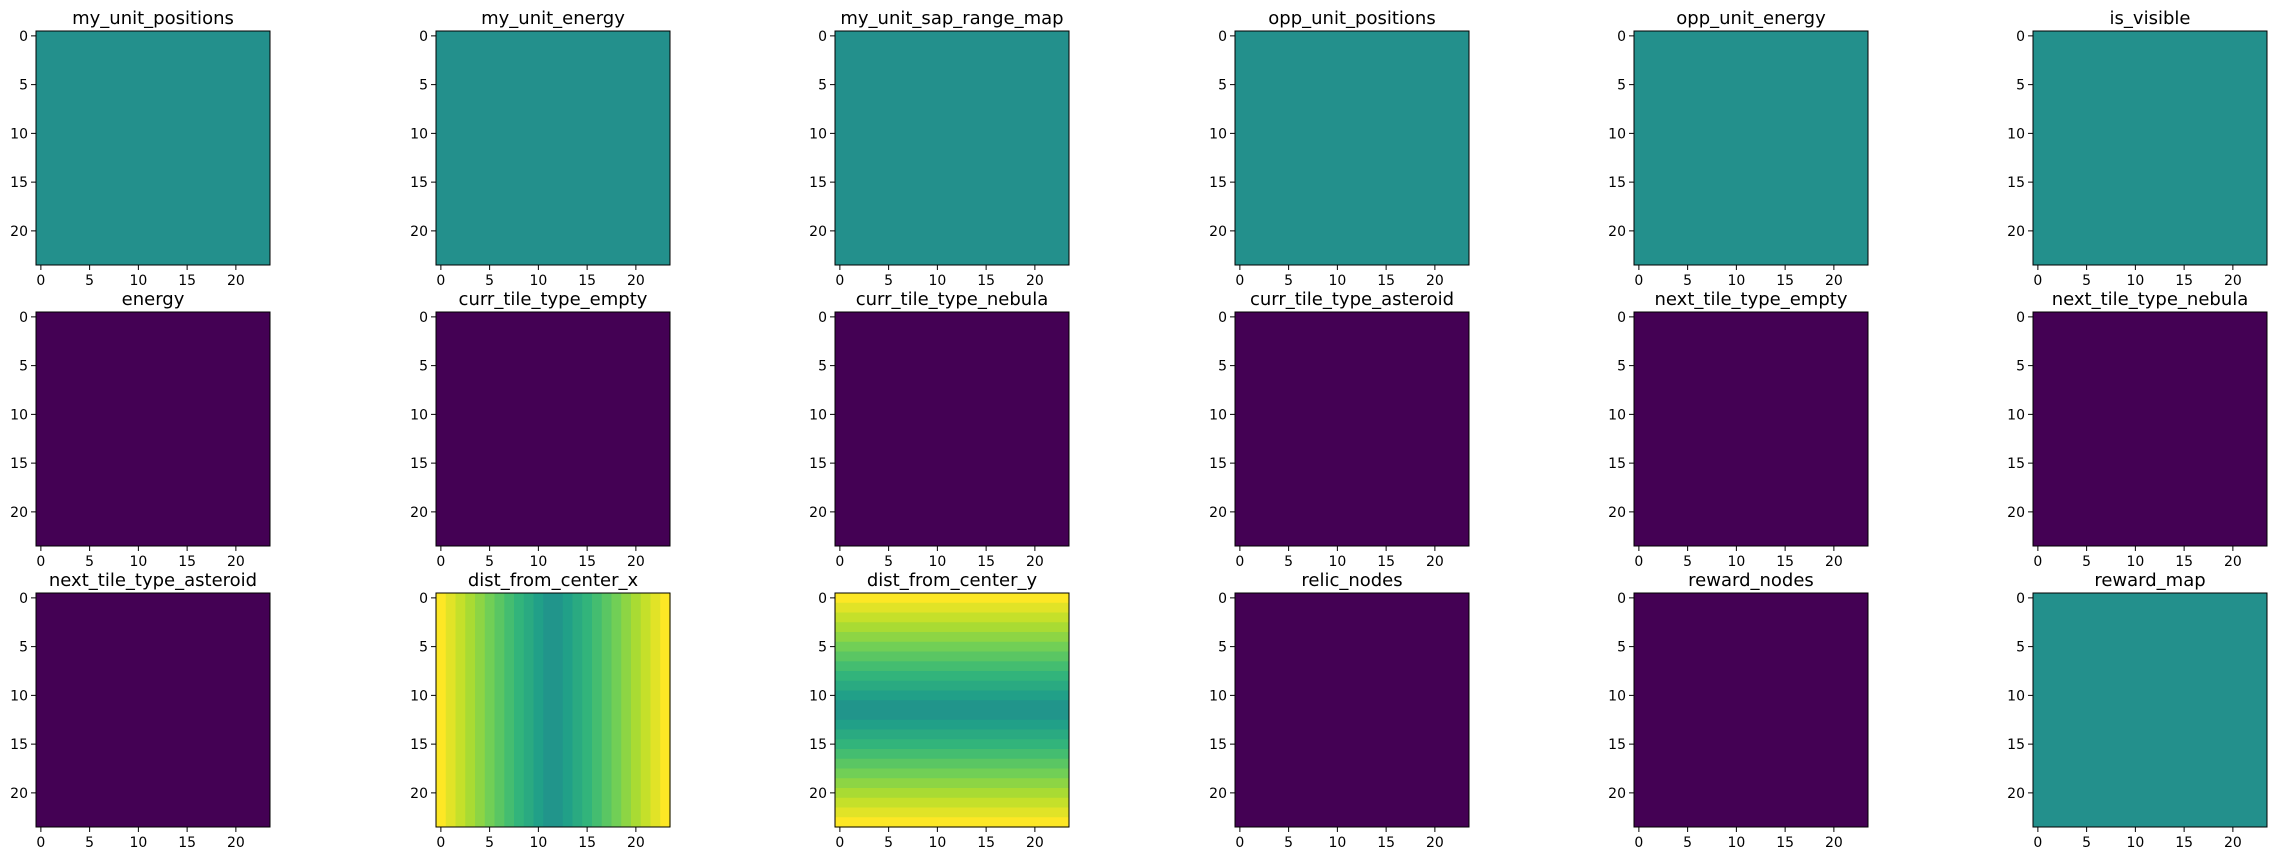 The image size is (2274, 862). I want to click on panel-title: next_tile_type_asteroid, so click(153, 580).